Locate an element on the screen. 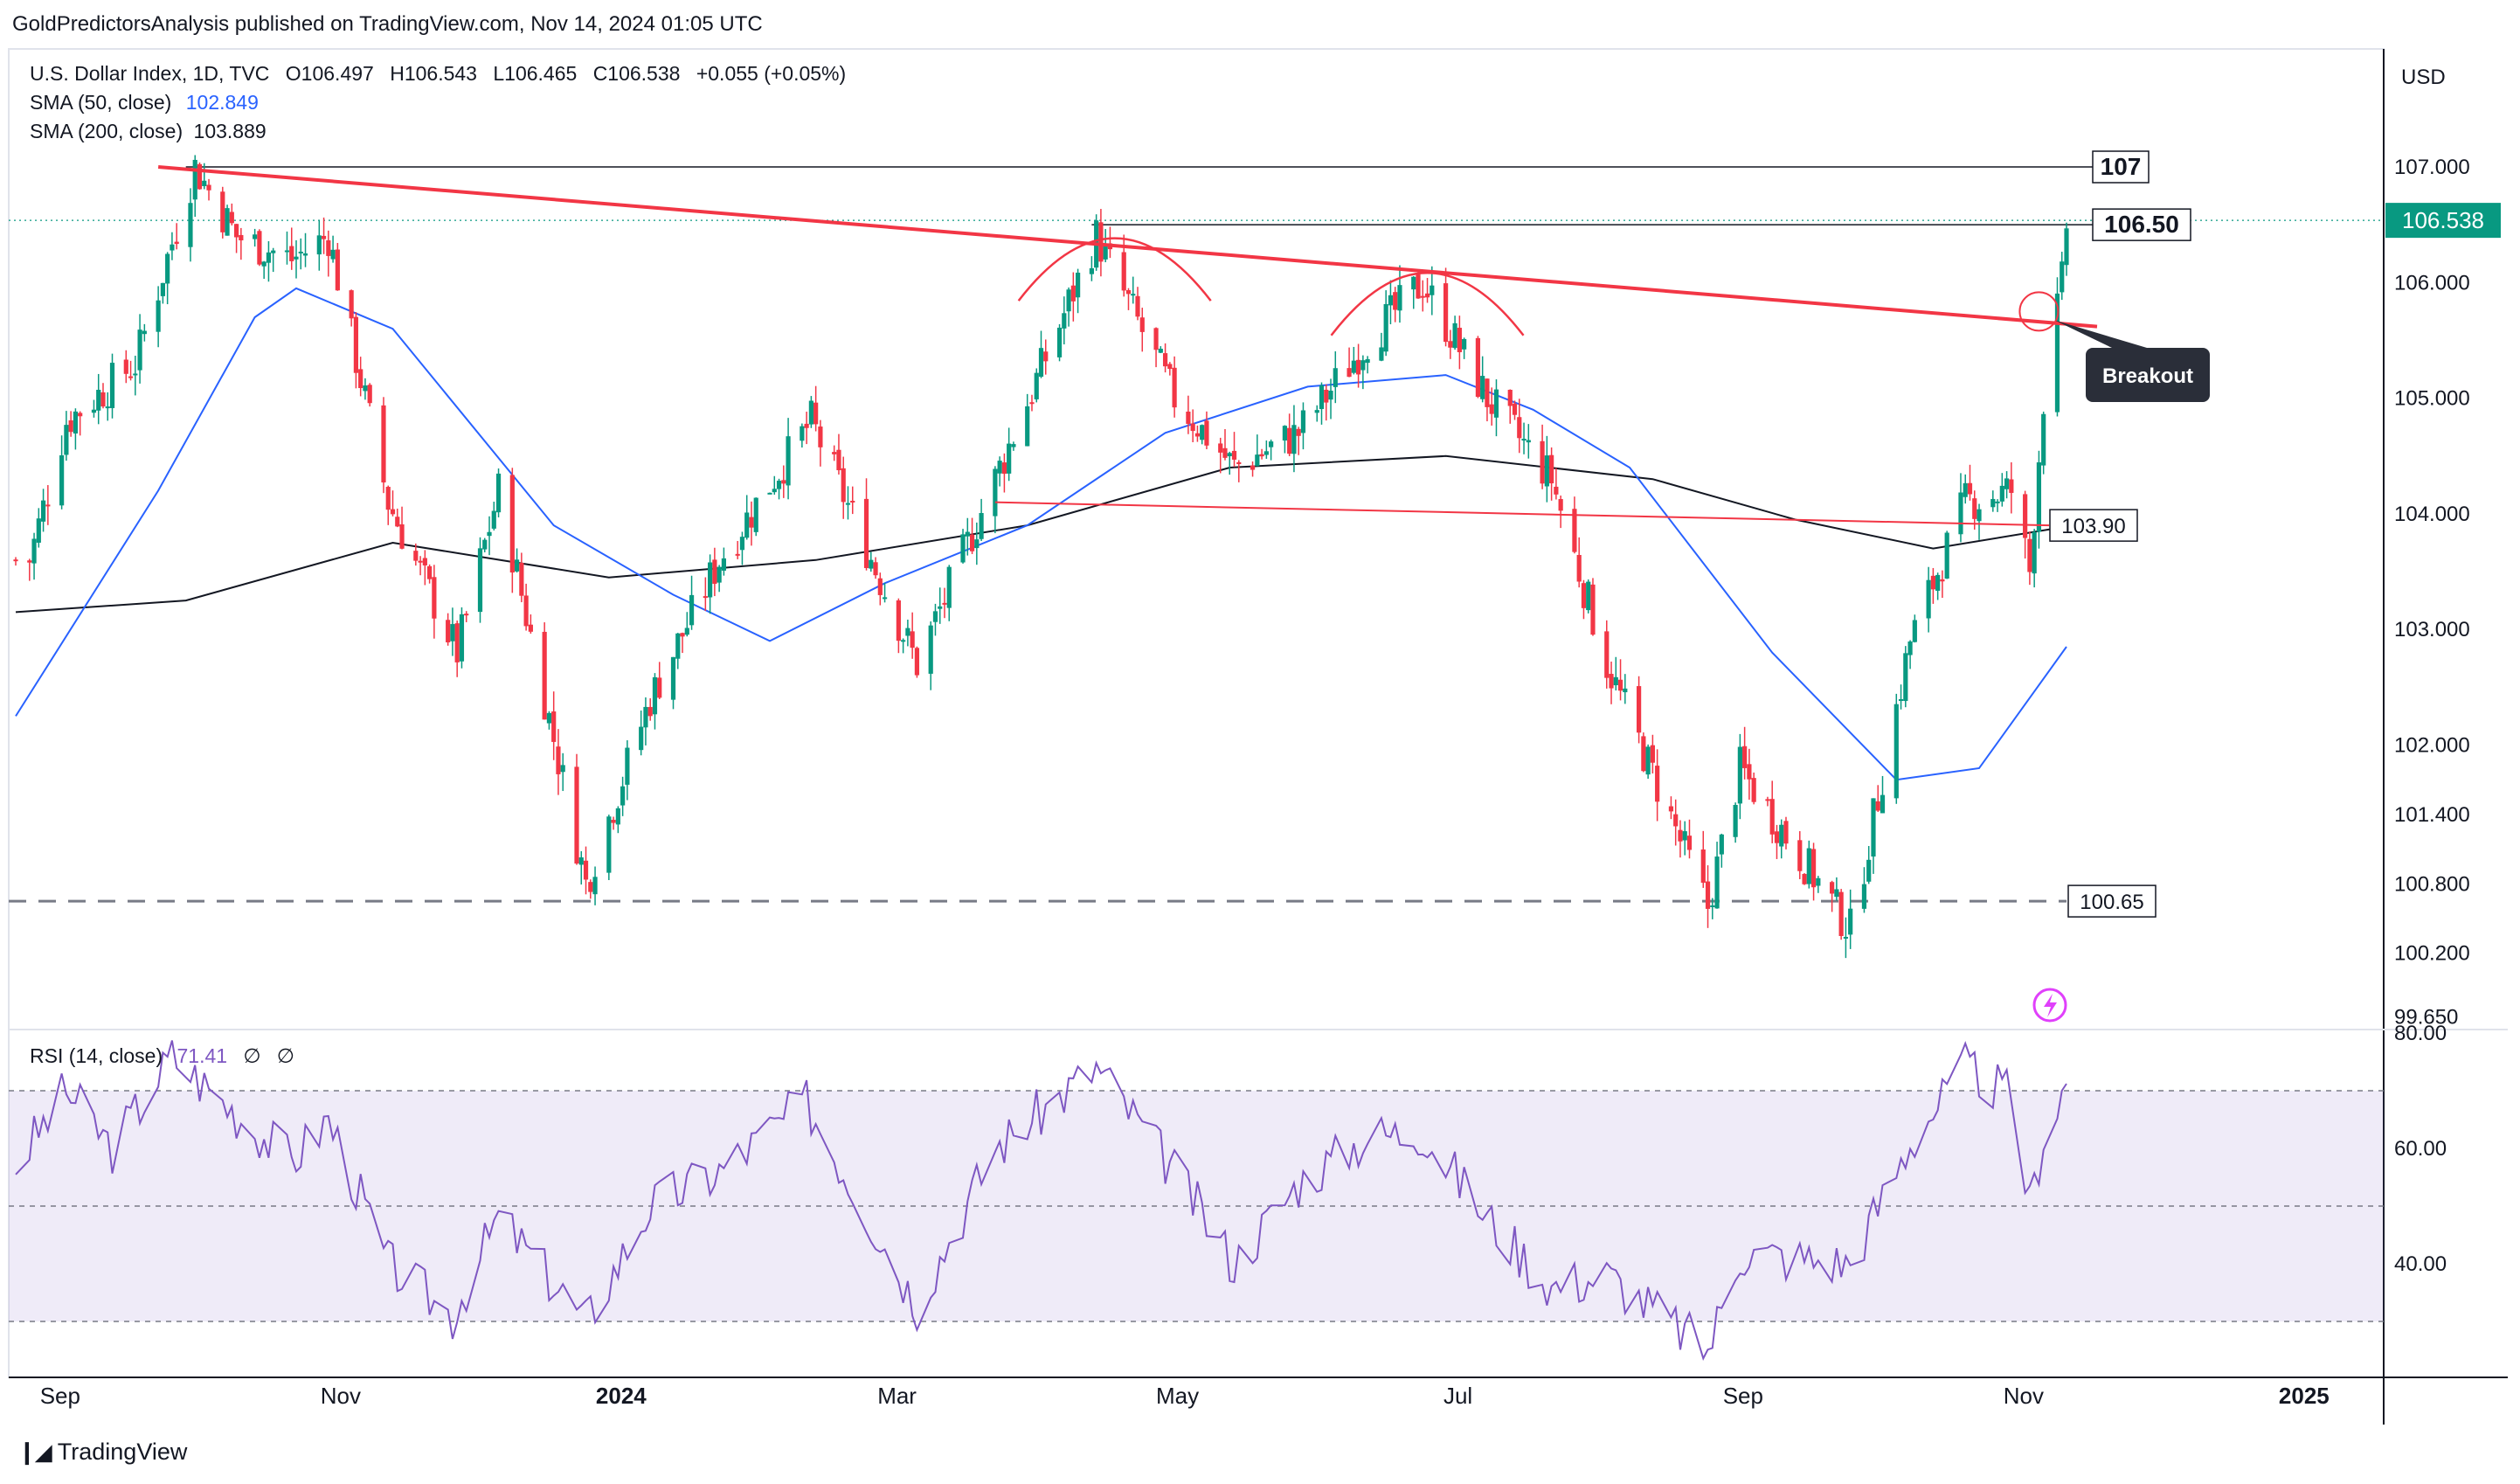 This screenshot has height=1484, width=2520. tradingview-brand: ❙◢ TradingView is located at coordinates (102, 1452).